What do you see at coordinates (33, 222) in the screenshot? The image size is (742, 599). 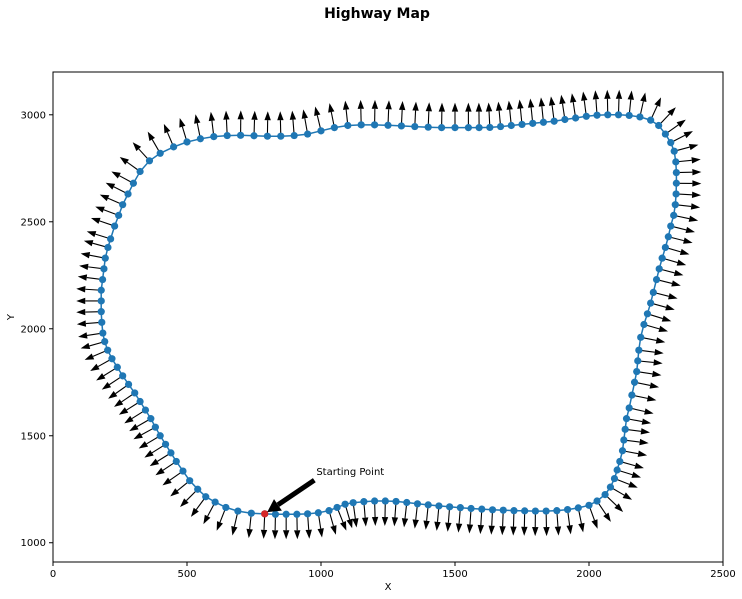 I see `y-tick-label: 2500` at bounding box center [33, 222].